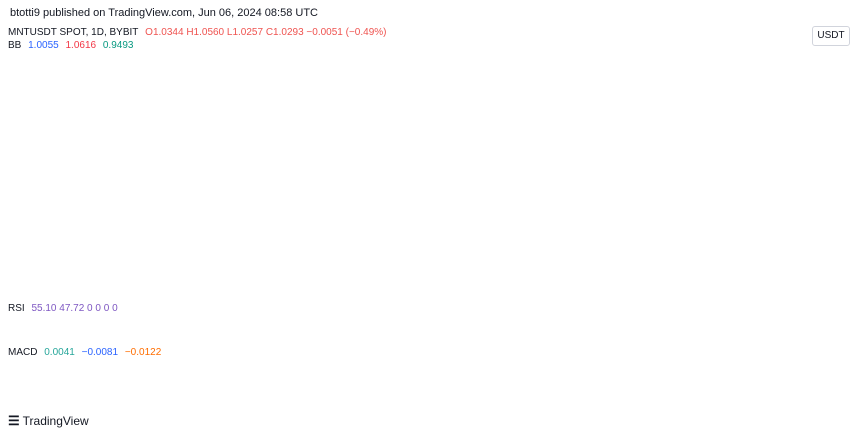  Describe the element at coordinates (827, 202) in the screenshot. I see `price-tick-label: 0.8000` at that location.